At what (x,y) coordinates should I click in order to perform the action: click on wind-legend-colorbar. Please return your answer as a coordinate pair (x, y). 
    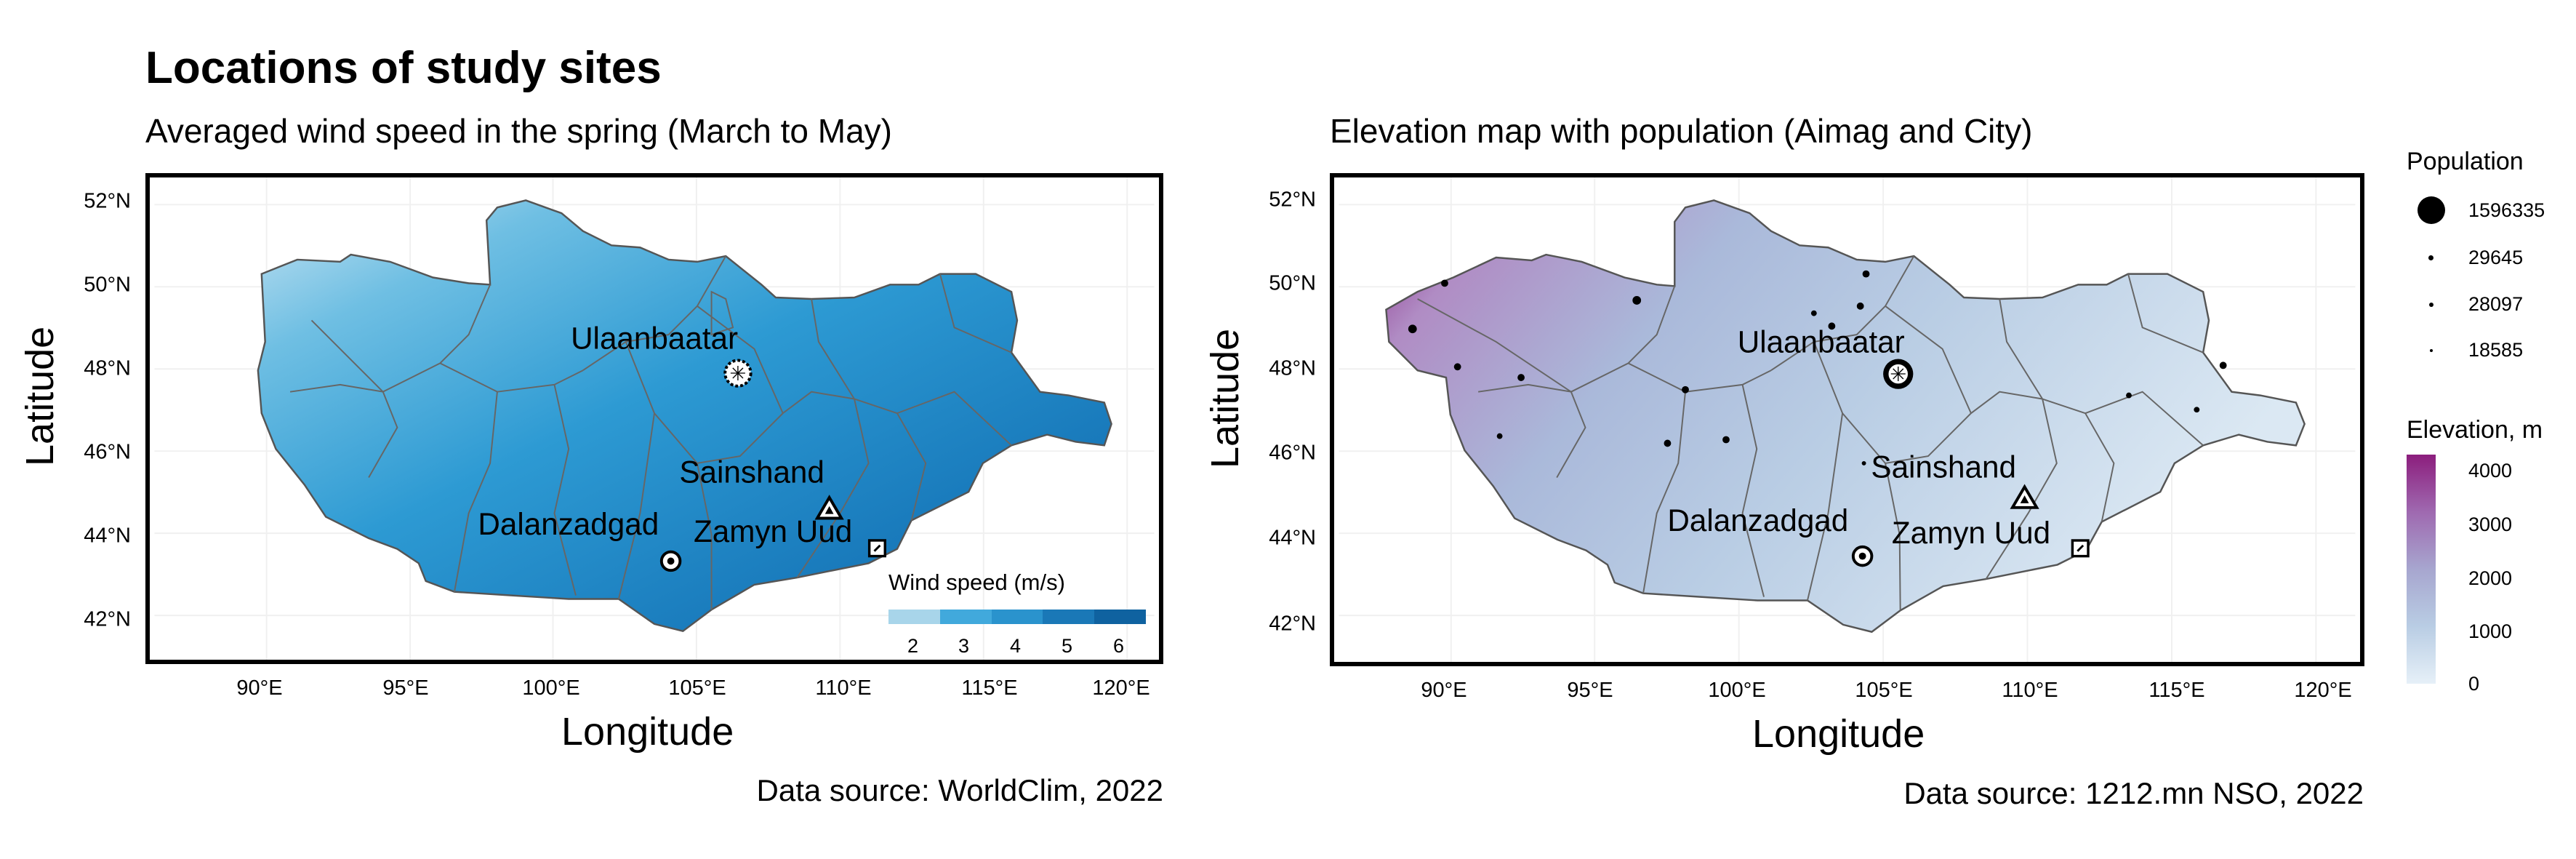
    Looking at the image, I should click on (1017, 617).